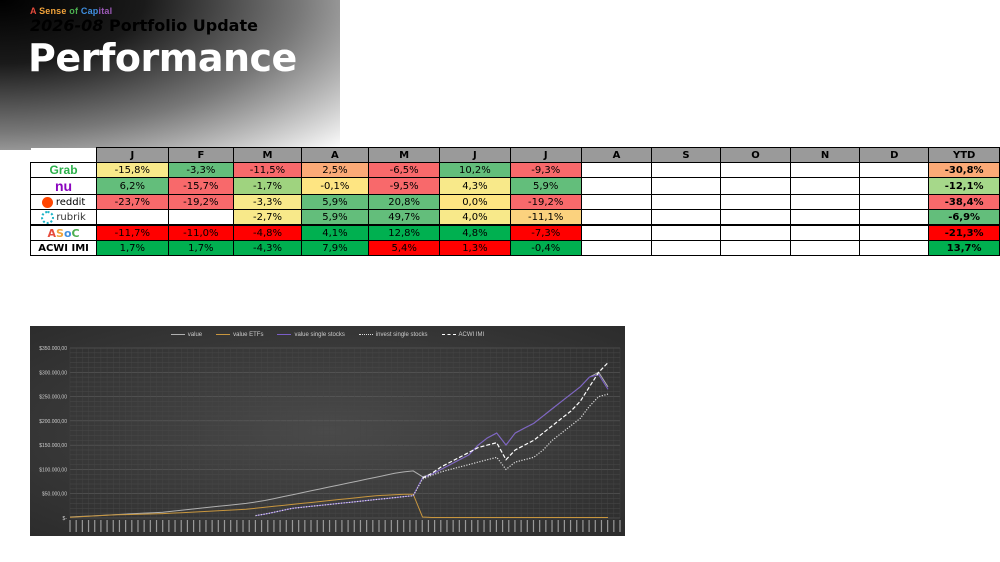 The width and height of the screenshot is (1000, 562). What do you see at coordinates (475, 217) in the screenshot?
I see `return-cell: 4,0%` at bounding box center [475, 217].